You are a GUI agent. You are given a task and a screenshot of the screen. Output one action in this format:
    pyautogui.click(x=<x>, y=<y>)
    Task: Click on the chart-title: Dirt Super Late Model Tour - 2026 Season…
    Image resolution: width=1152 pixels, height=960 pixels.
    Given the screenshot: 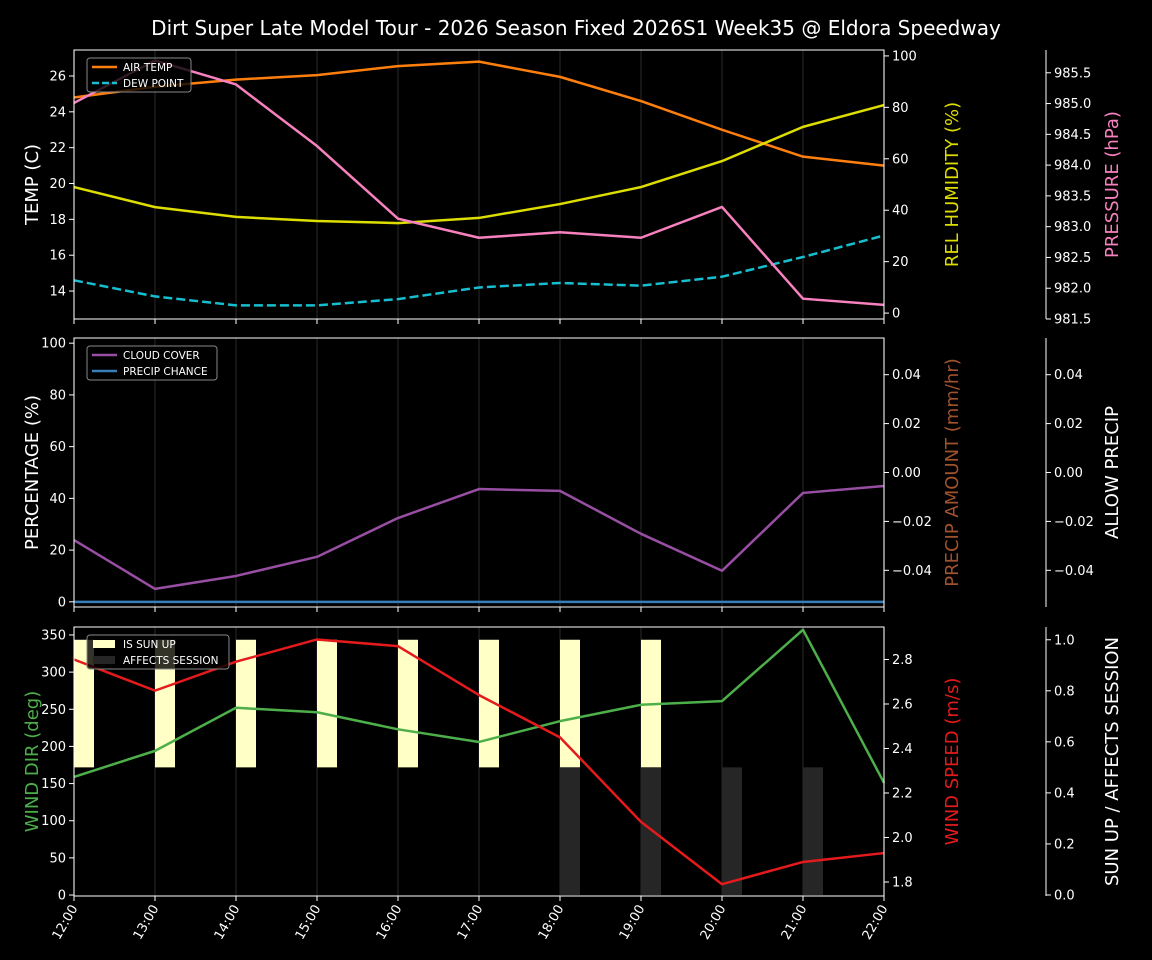 What is the action you would take?
    pyautogui.click(x=576, y=28)
    